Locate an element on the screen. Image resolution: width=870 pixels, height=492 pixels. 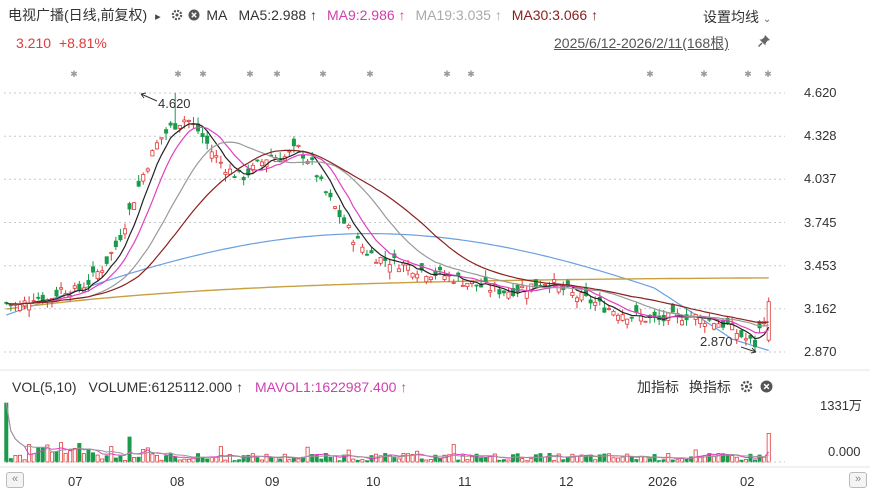
date-axis-label: 08 is located at coordinates (177, 481).